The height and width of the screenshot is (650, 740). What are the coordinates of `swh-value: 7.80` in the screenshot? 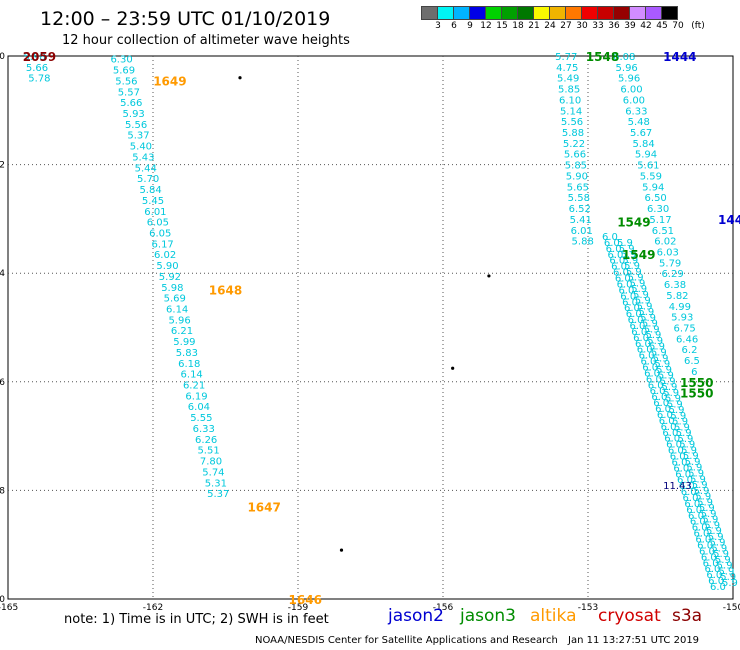 It's located at (211, 462).